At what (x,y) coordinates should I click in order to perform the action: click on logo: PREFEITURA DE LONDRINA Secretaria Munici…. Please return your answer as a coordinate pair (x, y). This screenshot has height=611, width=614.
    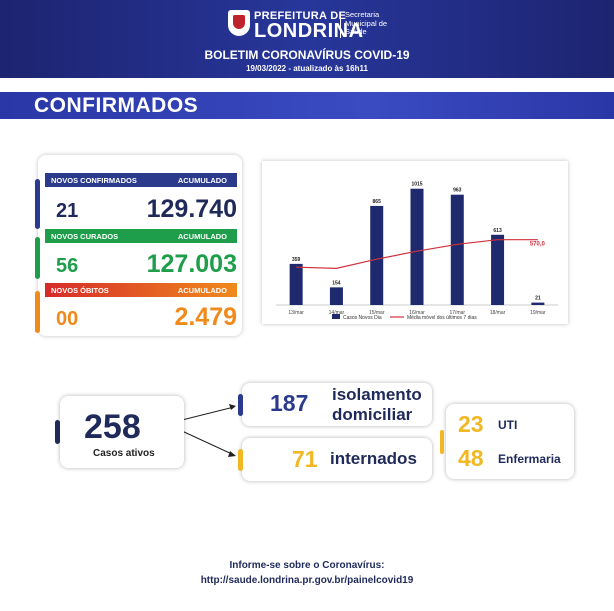
    Looking at the image, I should click on (307, 25).